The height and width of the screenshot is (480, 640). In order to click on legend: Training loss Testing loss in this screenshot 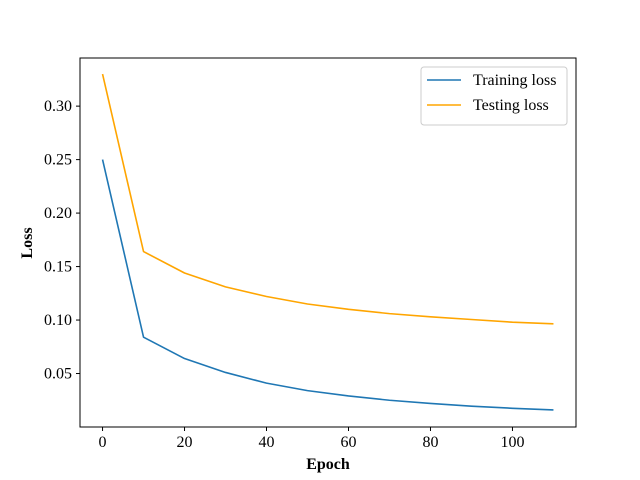, I will do `click(494, 96)`.